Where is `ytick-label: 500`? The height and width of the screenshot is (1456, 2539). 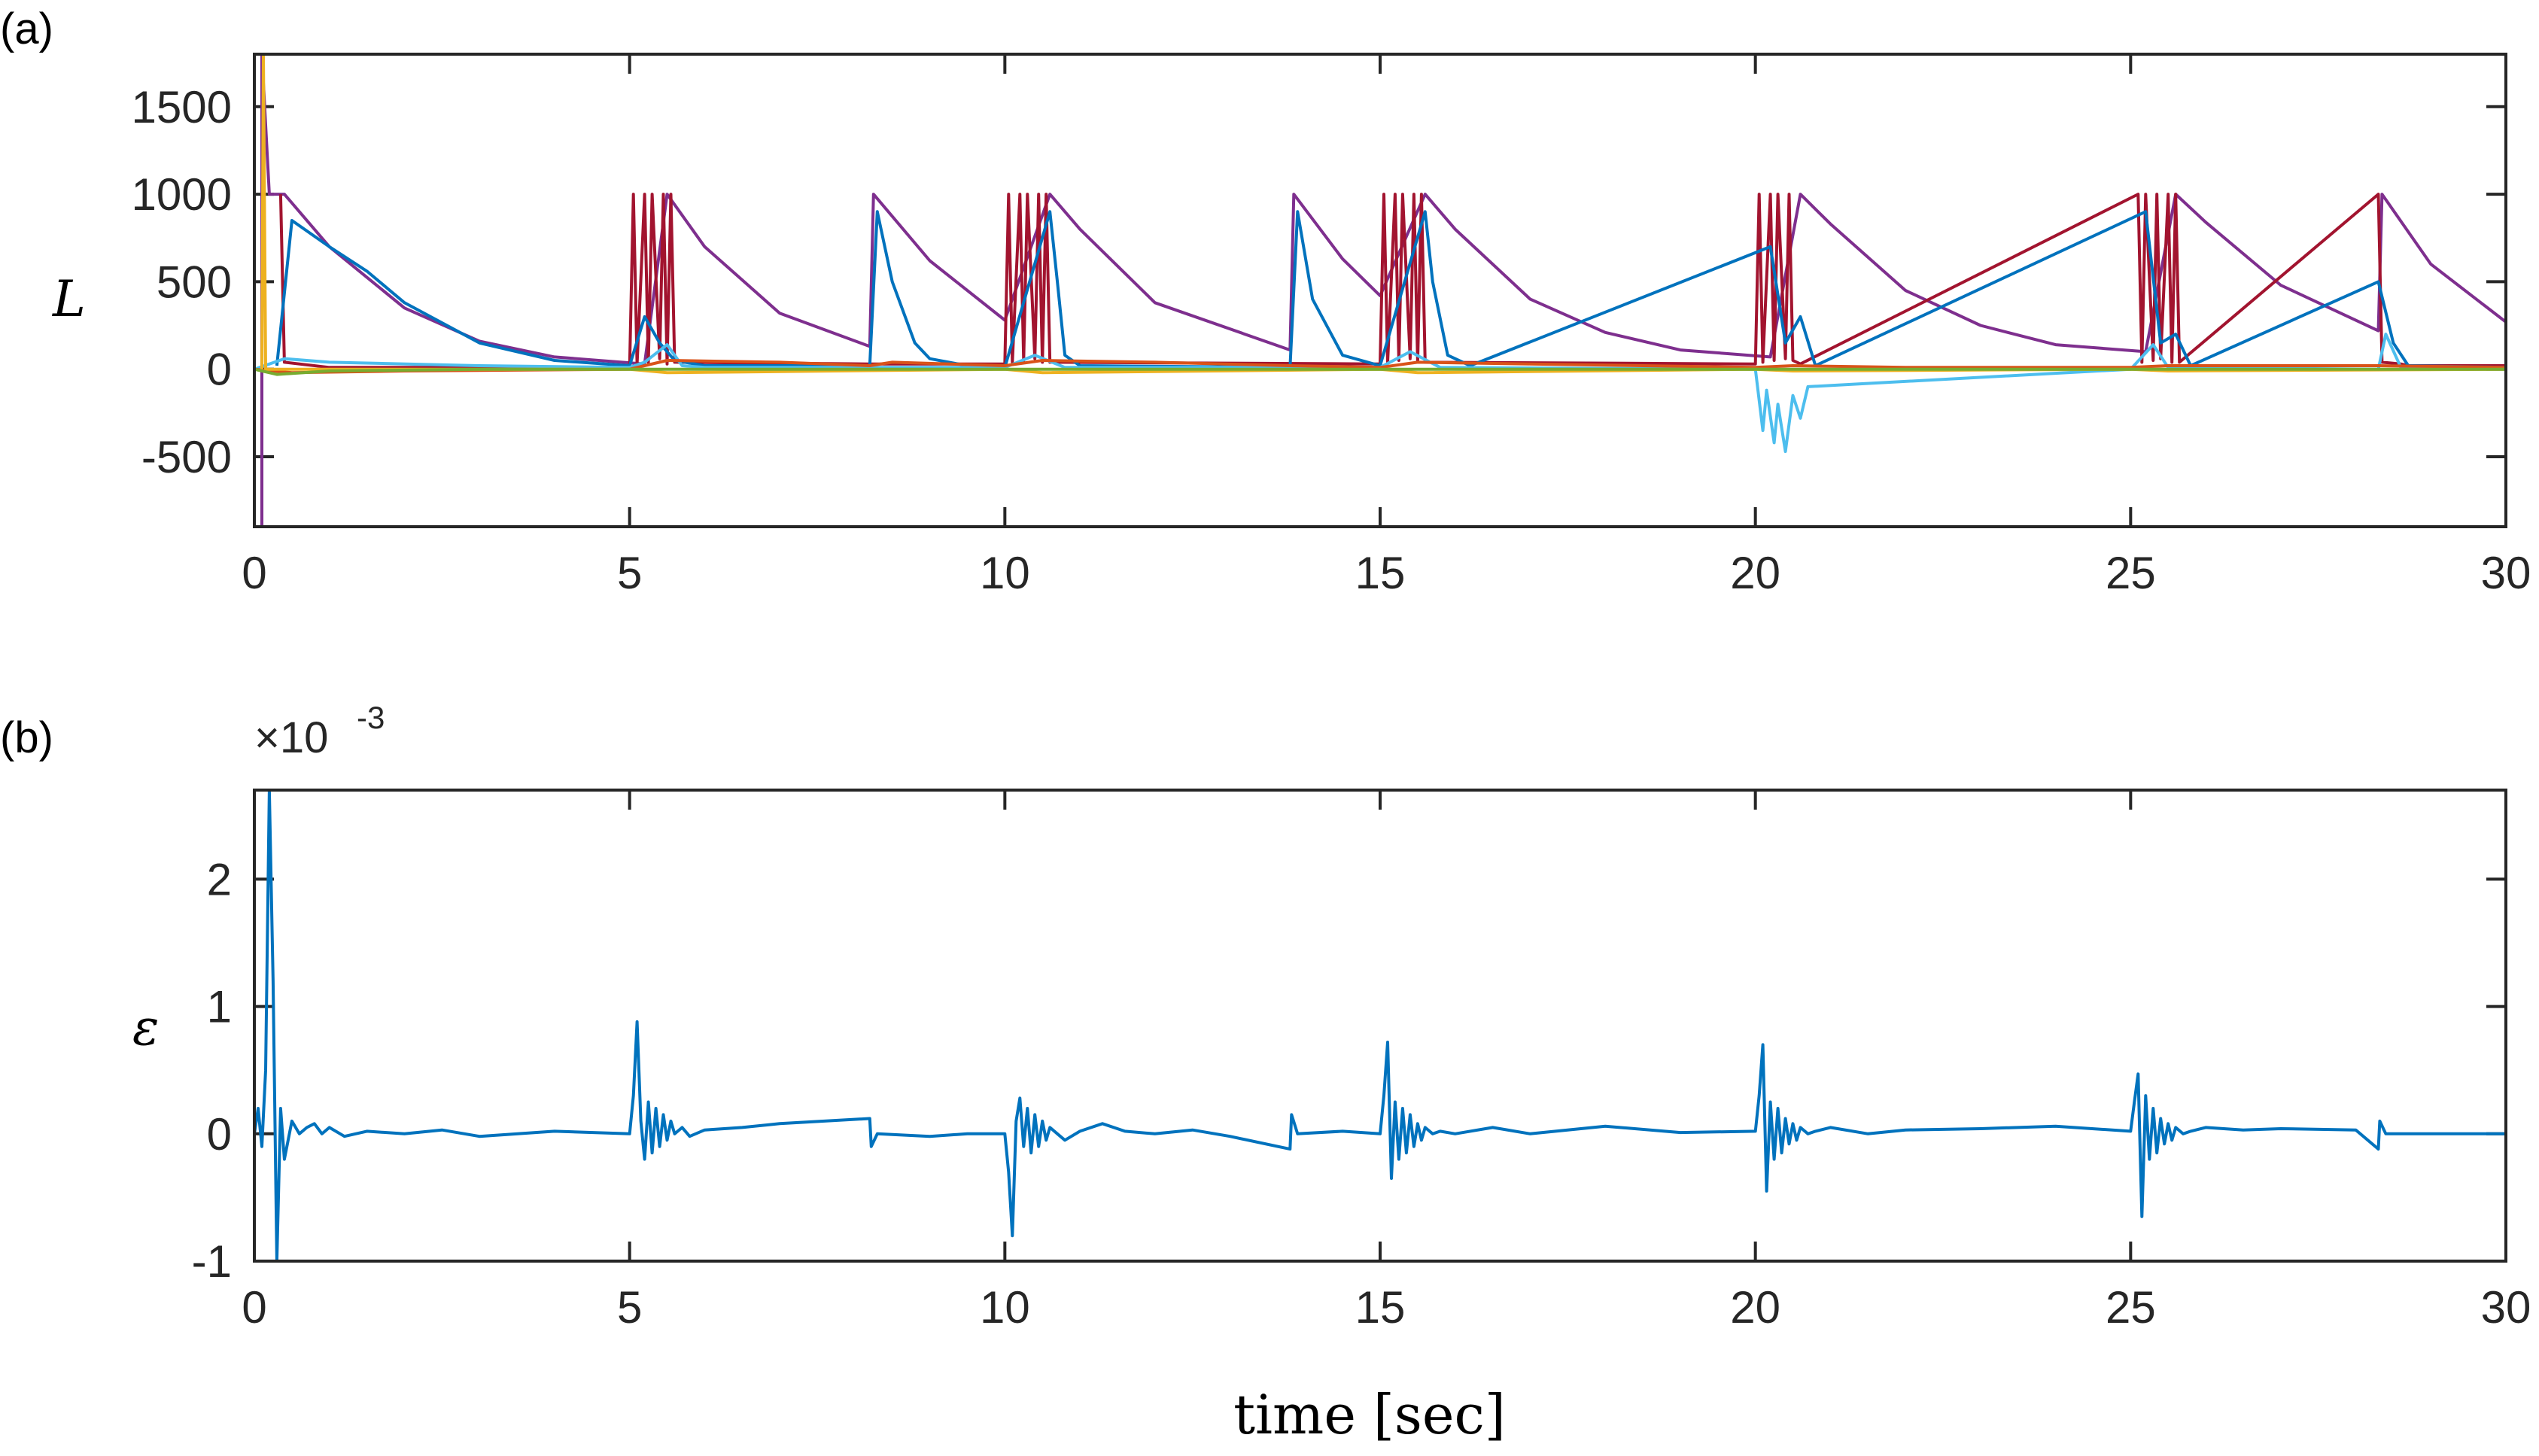
ytick-label: 500 is located at coordinates (194, 282).